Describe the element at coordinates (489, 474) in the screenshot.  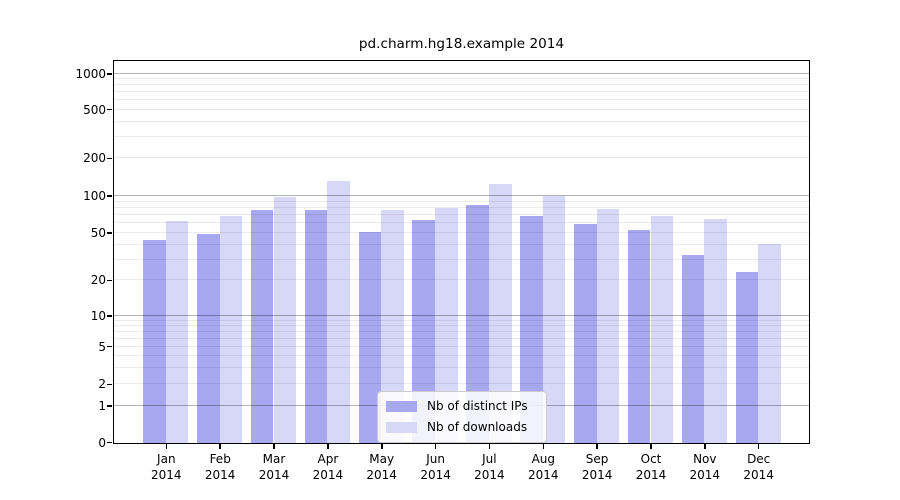
I see `x-tick-year-jul: 2014` at that location.